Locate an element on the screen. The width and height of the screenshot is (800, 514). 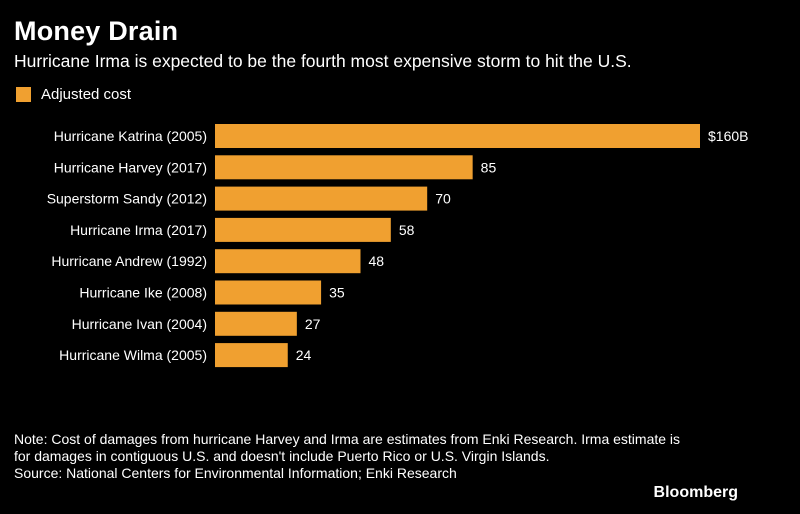
data-label: 27 is located at coordinates (313, 324).